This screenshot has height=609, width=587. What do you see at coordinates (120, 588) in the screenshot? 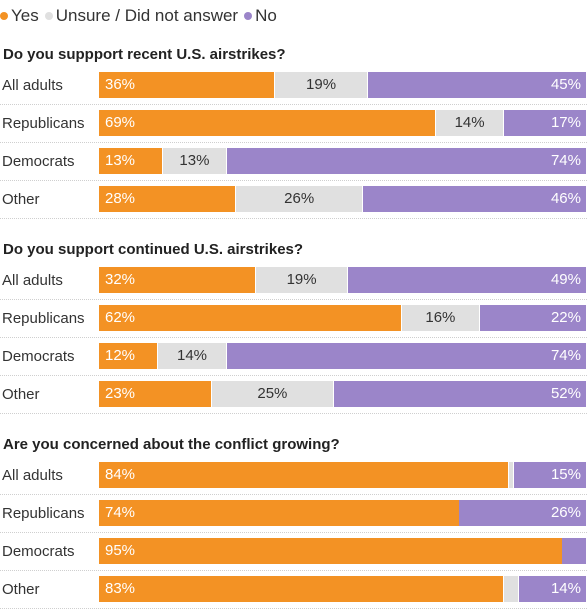
I see `data-label: 83%` at bounding box center [120, 588].